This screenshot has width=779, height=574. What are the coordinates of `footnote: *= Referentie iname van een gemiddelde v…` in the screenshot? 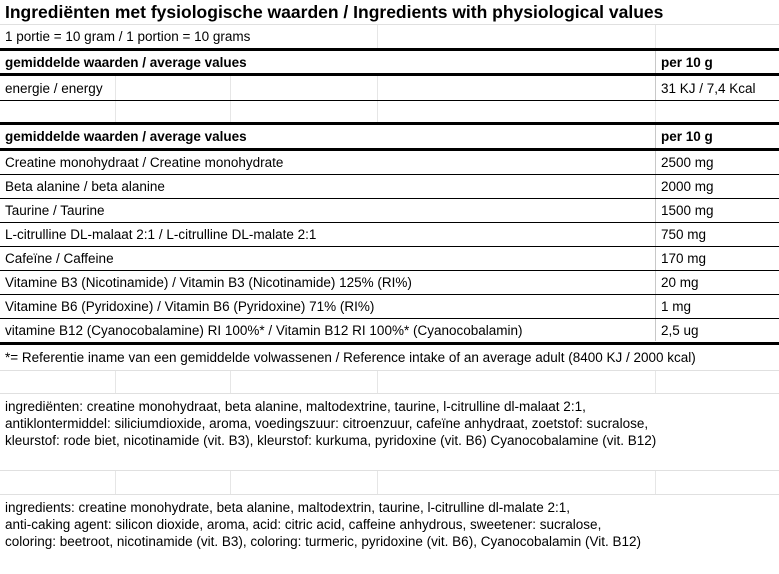 It's located at (350, 357).